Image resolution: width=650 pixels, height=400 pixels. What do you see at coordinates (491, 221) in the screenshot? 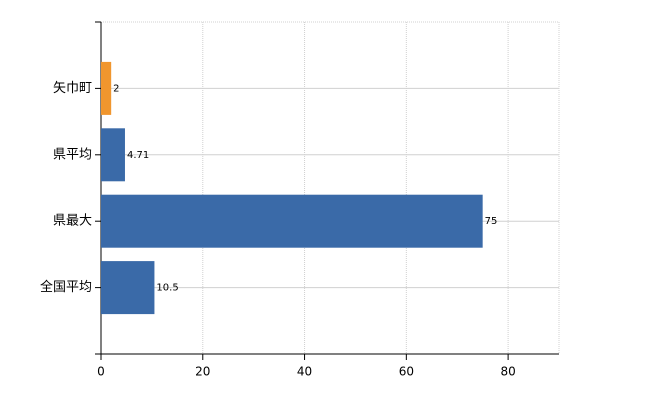
I see `data-label: 75` at bounding box center [491, 221].